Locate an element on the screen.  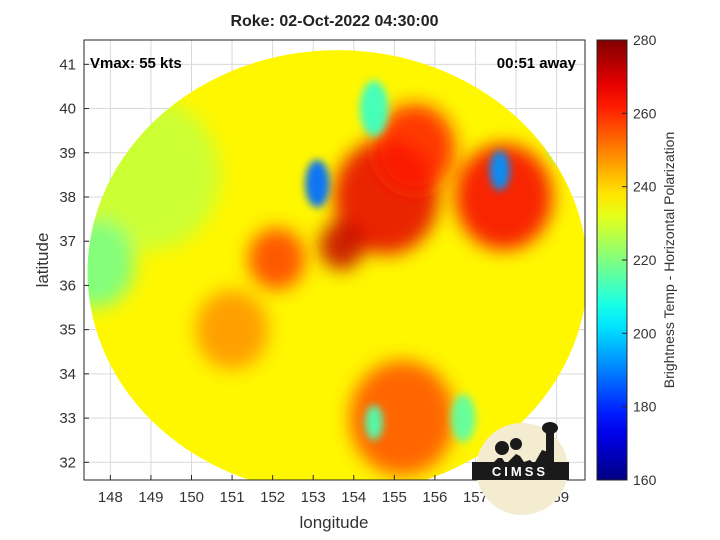
x-tick-label: 155 is located at coordinates (394, 497).